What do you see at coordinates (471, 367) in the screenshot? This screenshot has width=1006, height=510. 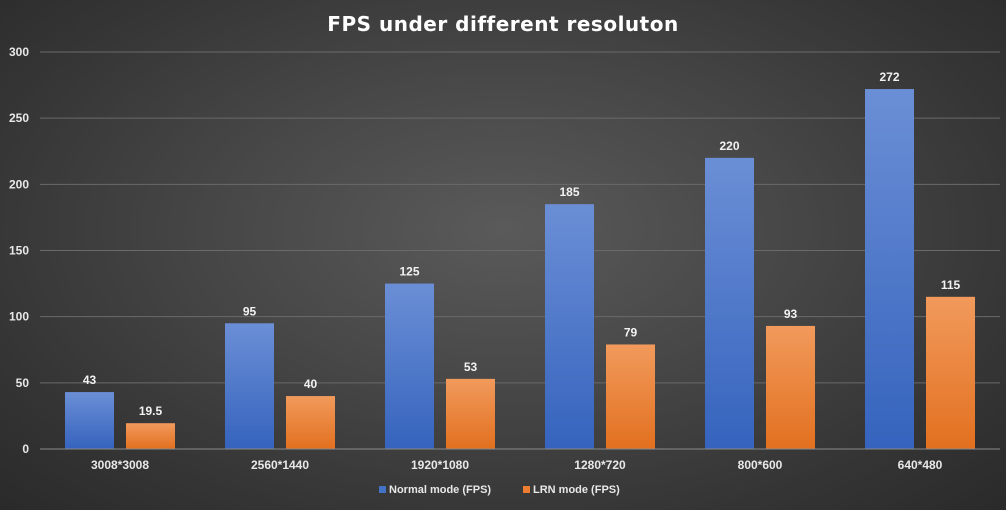 I see `data-label-lrn-mode: 53` at bounding box center [471, 367].